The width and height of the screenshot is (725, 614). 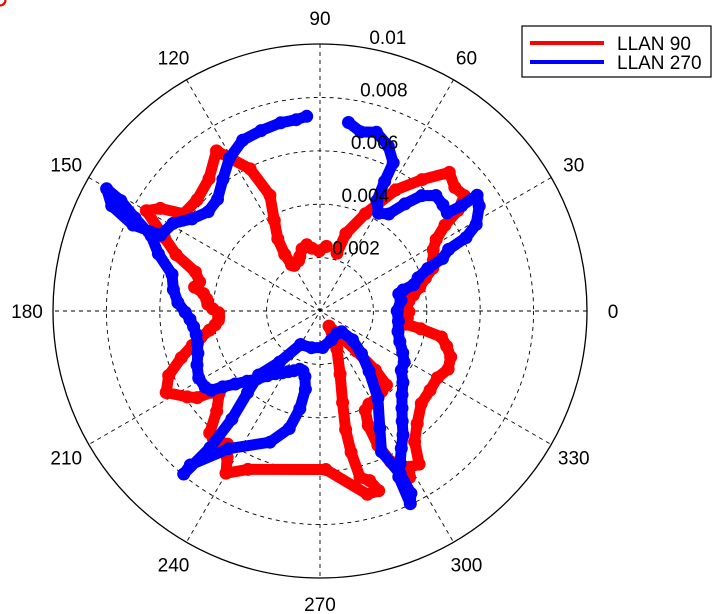 I want to click on radial-tick-labels: 0.002 0.004 0.006 0.008 0.01, so click(x=369, y=143).